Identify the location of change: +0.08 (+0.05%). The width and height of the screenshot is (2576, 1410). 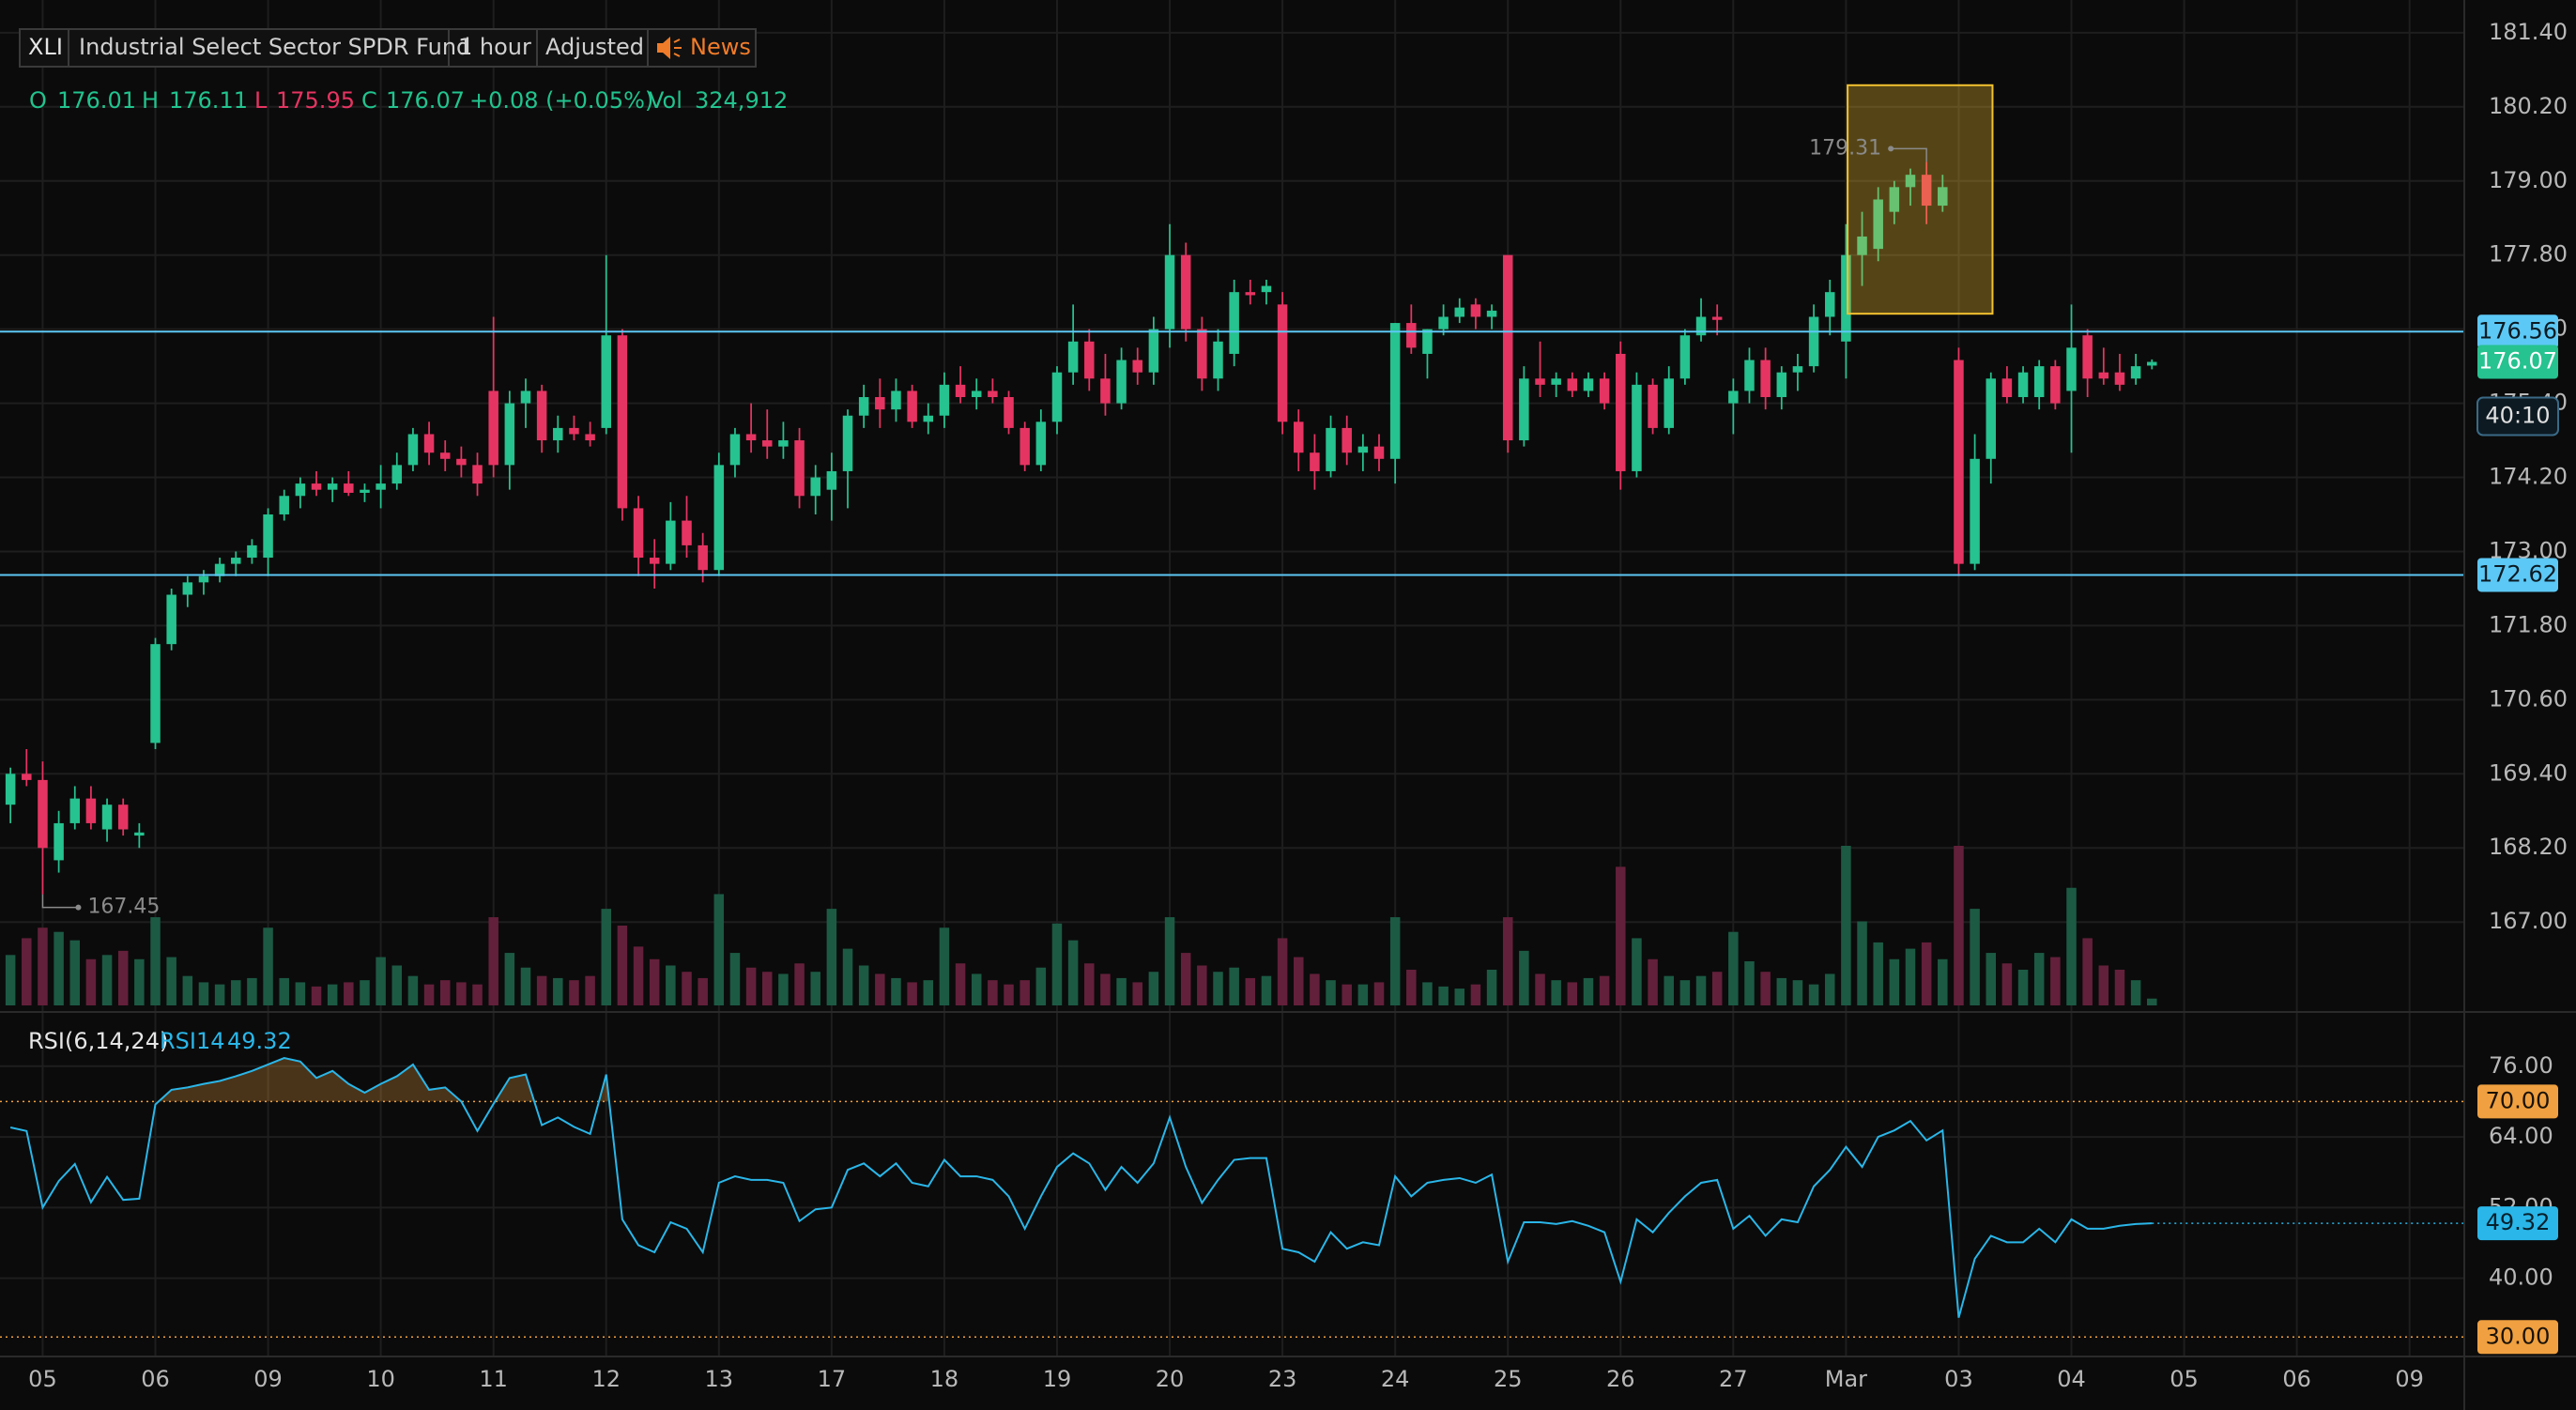
(561, 100).